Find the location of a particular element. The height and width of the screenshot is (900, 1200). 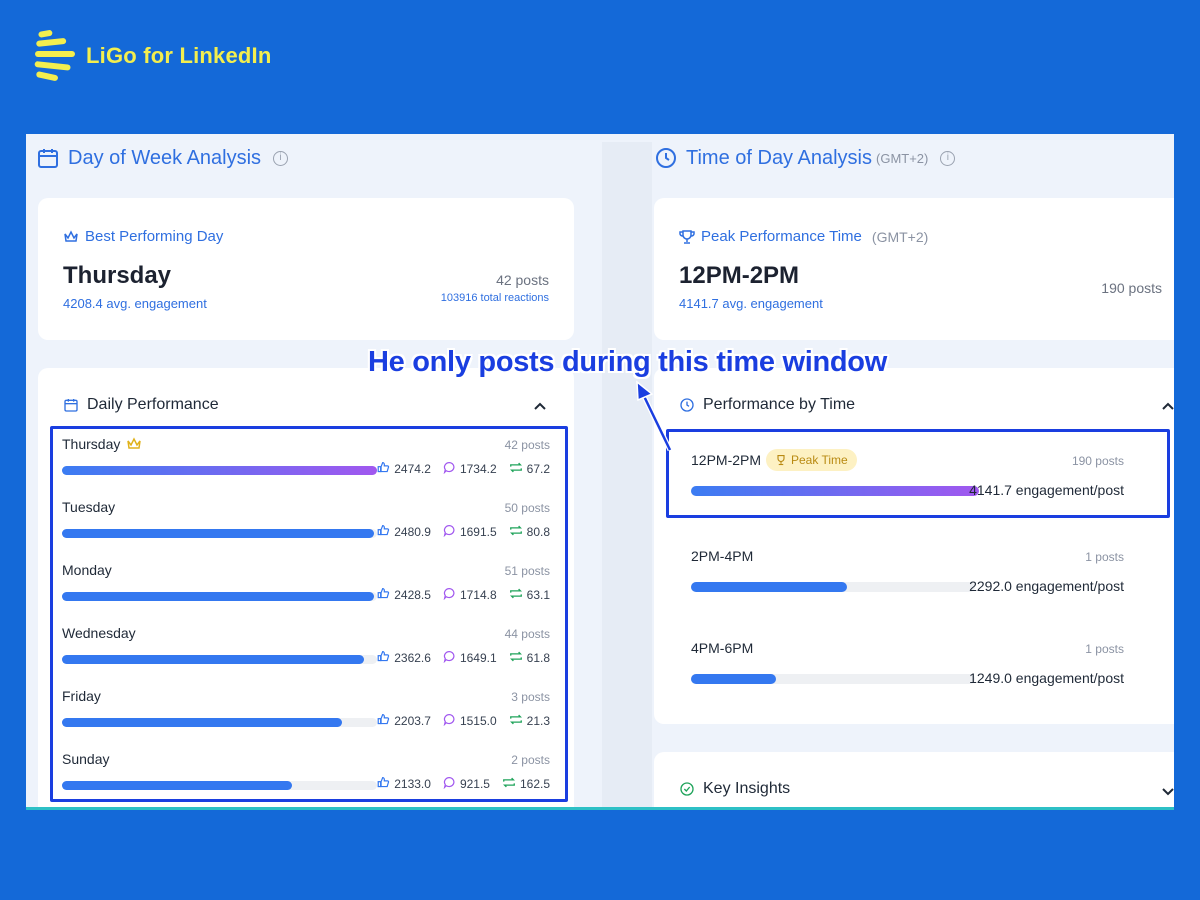

trophy-icon is located at coordinates (781, 460).